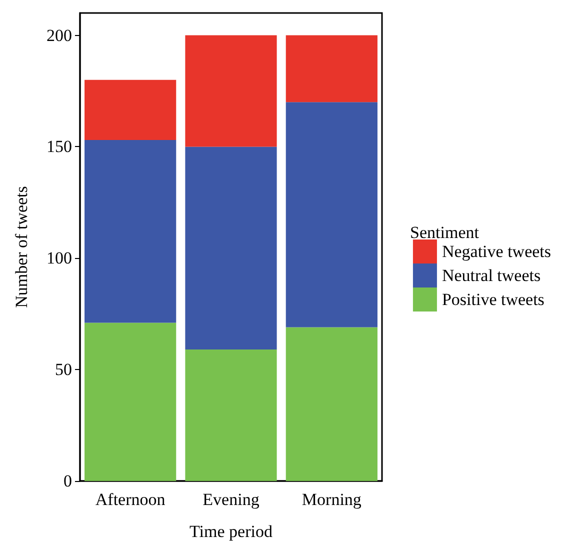 This screenshot has width=564, height=551. What do you see at coordinates (59, 258) in the screenshot?
I see `y-tick-label: 100` at bounding box center [59, 258].